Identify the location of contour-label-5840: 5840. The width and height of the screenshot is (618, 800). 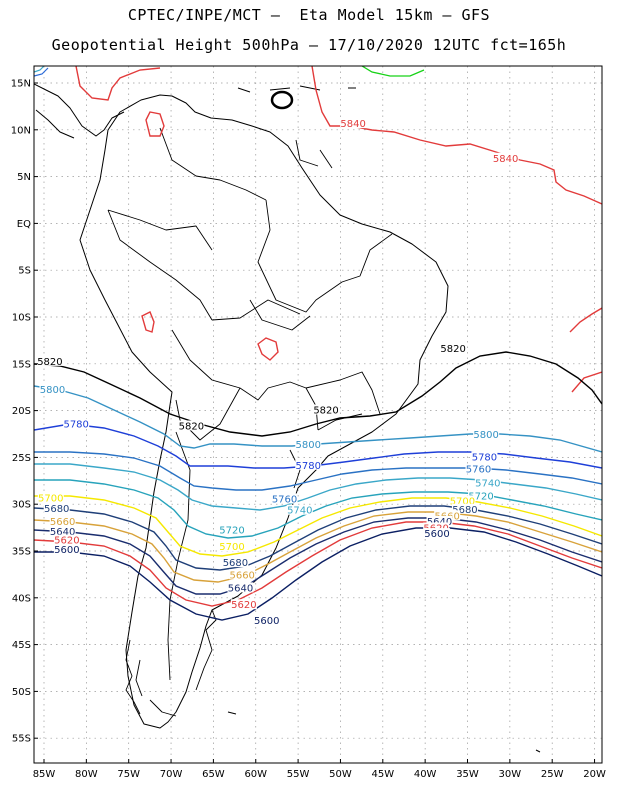
(352, 124).